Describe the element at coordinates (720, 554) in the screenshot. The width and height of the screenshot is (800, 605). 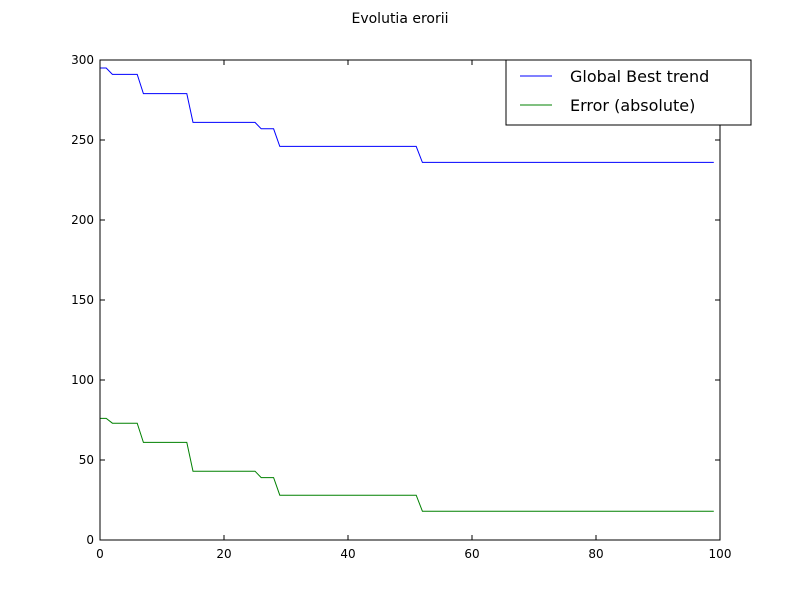
I see `x-tick-label: 100` at that location.